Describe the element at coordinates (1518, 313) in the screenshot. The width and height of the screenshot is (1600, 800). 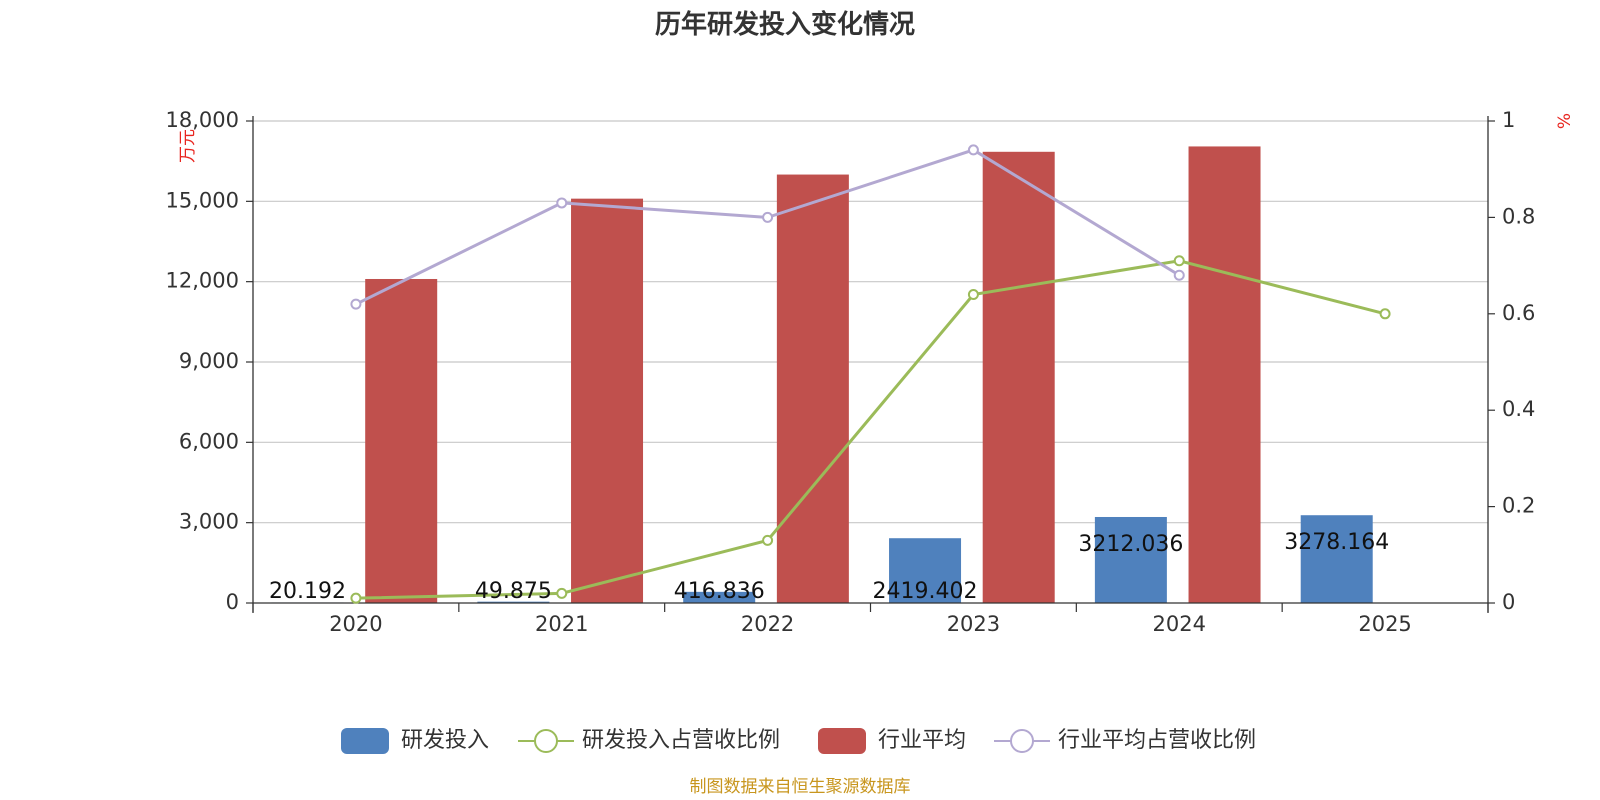
I see `y-right-tick-label: 0.6` at that location.